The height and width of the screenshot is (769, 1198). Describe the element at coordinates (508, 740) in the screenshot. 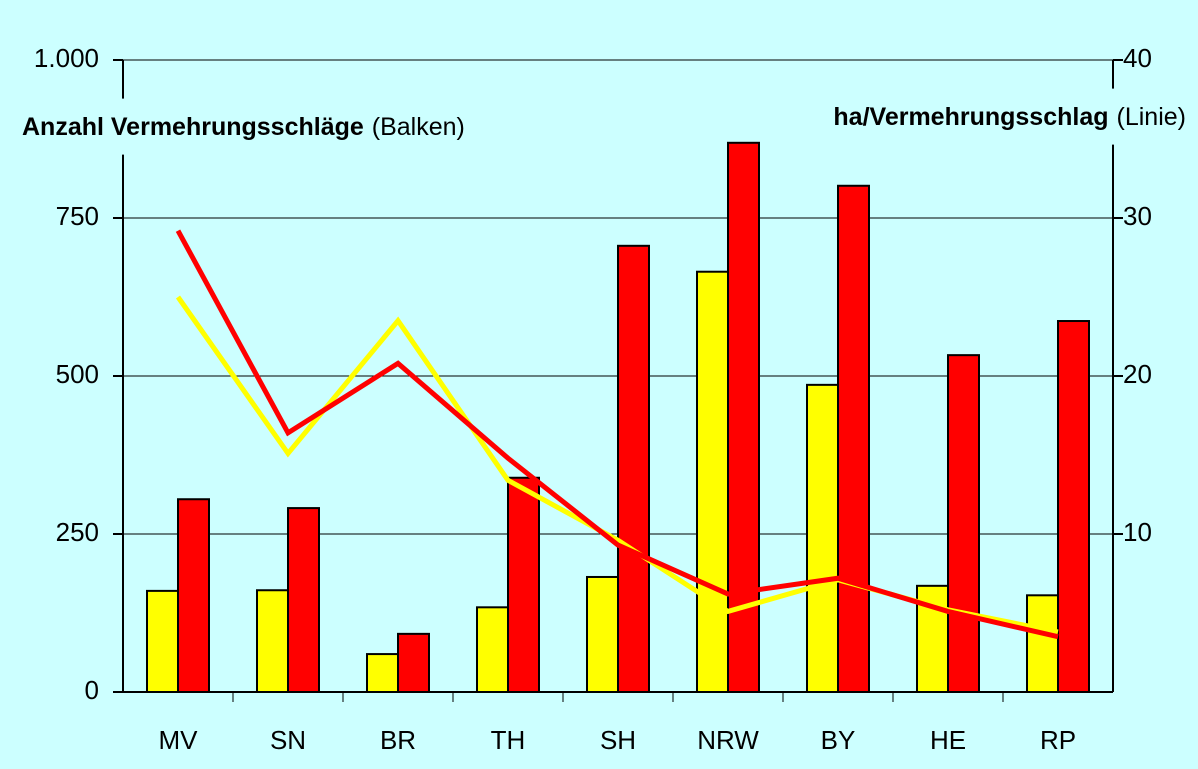

I see `x-tick-label: TH` at that location.